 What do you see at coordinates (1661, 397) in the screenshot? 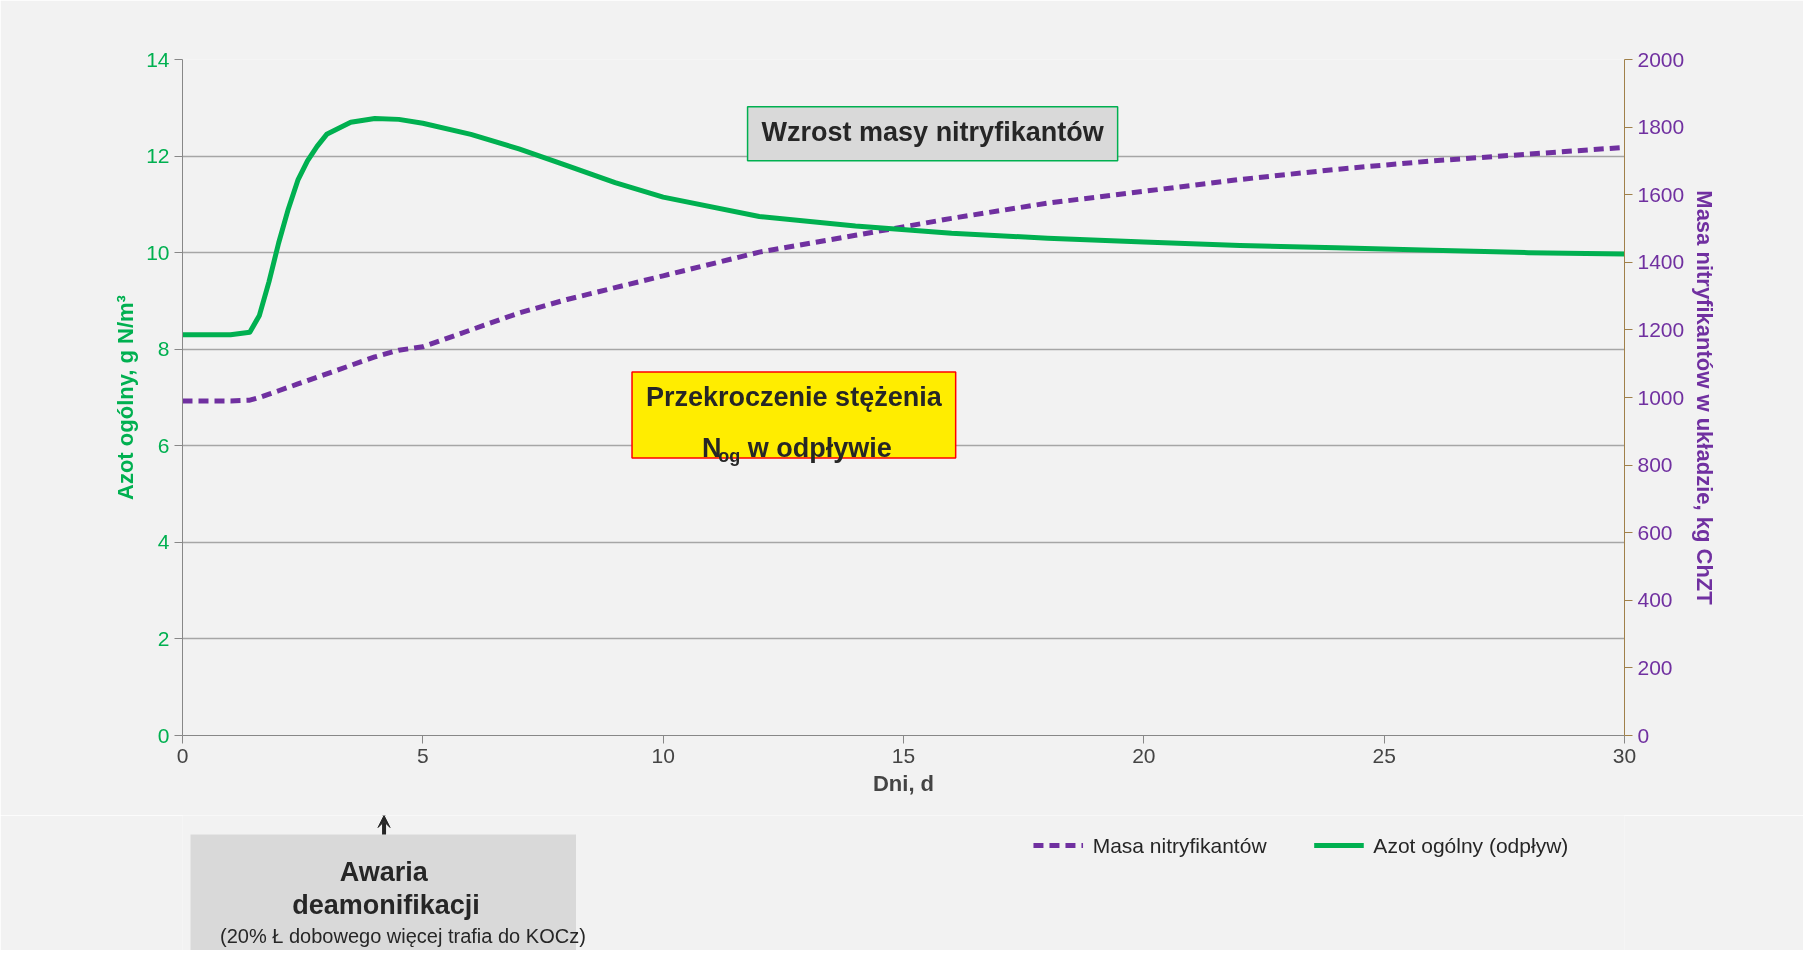
I see `y2-tick-label: 1000` at bounding box center [1661, 397].